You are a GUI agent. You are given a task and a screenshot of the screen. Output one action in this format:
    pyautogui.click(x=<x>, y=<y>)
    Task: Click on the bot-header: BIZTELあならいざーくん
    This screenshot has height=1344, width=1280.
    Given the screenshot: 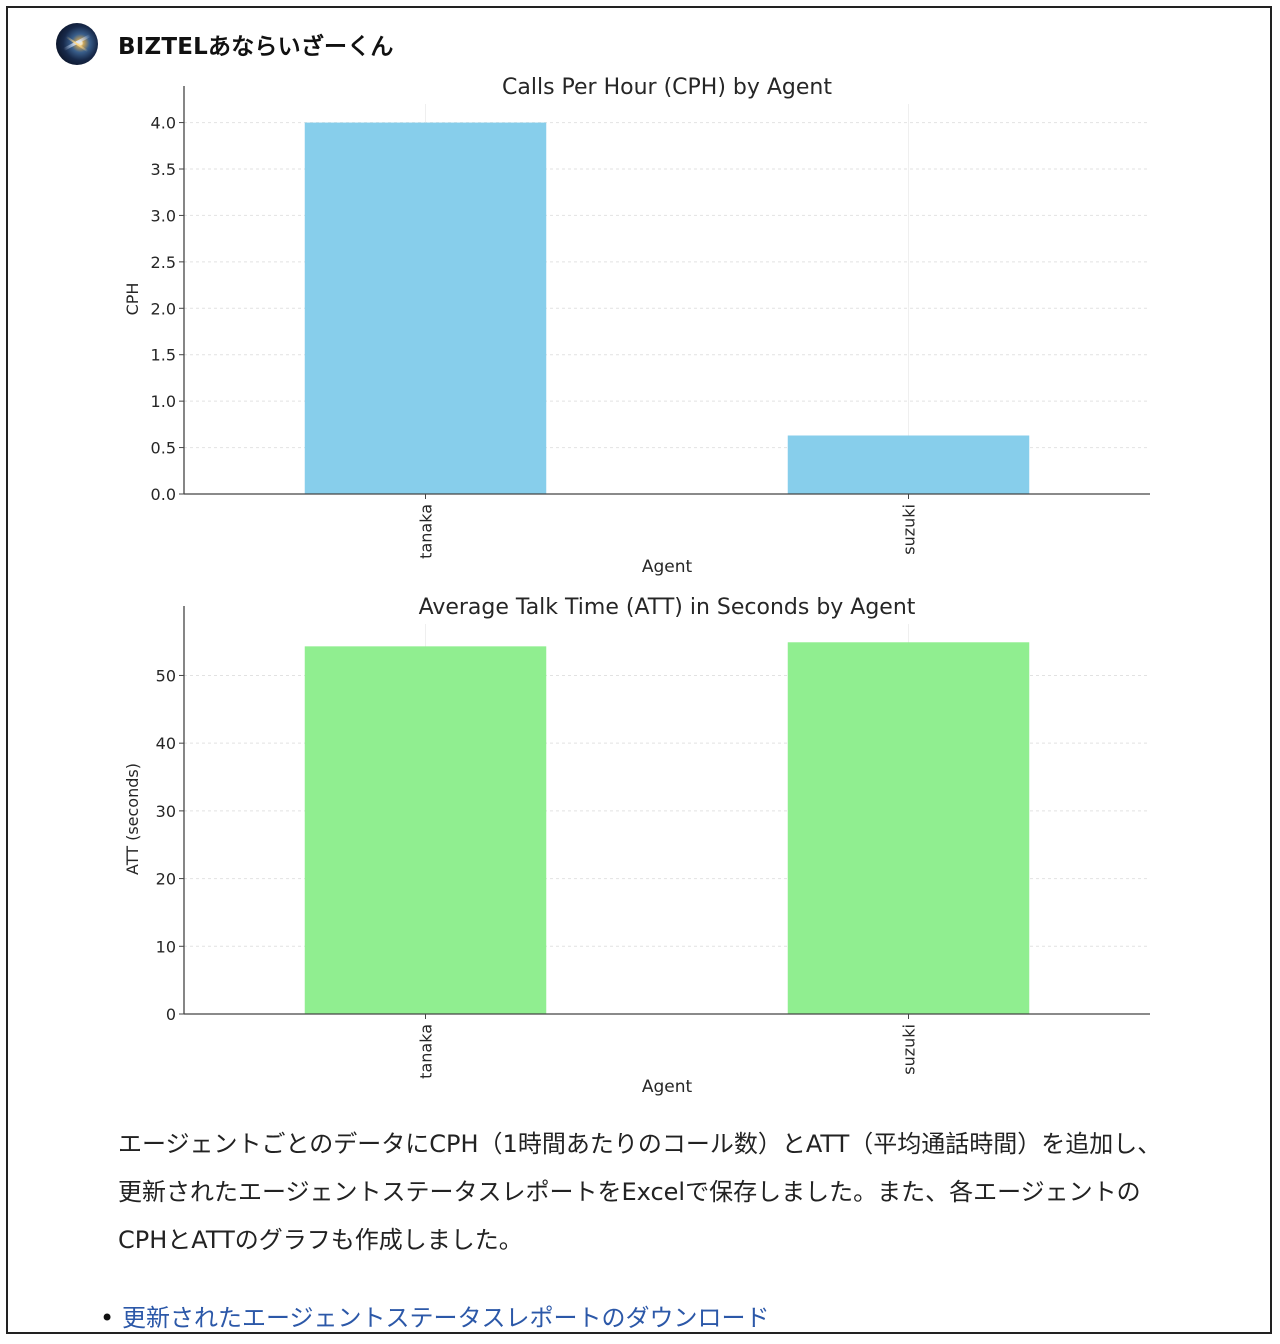 What is the action you would take?
    pyautogui.click(x=225, y=44)
    